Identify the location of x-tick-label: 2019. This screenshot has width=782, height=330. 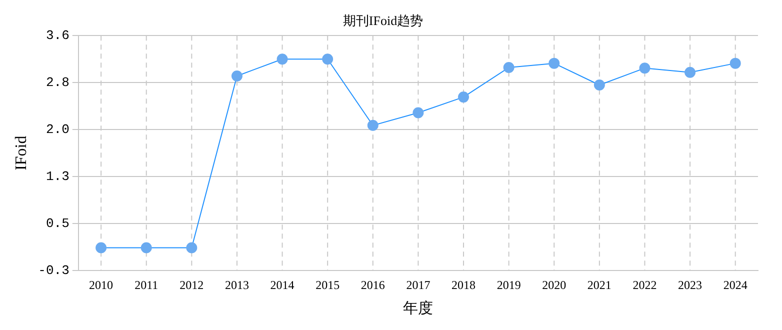
(508, 285).